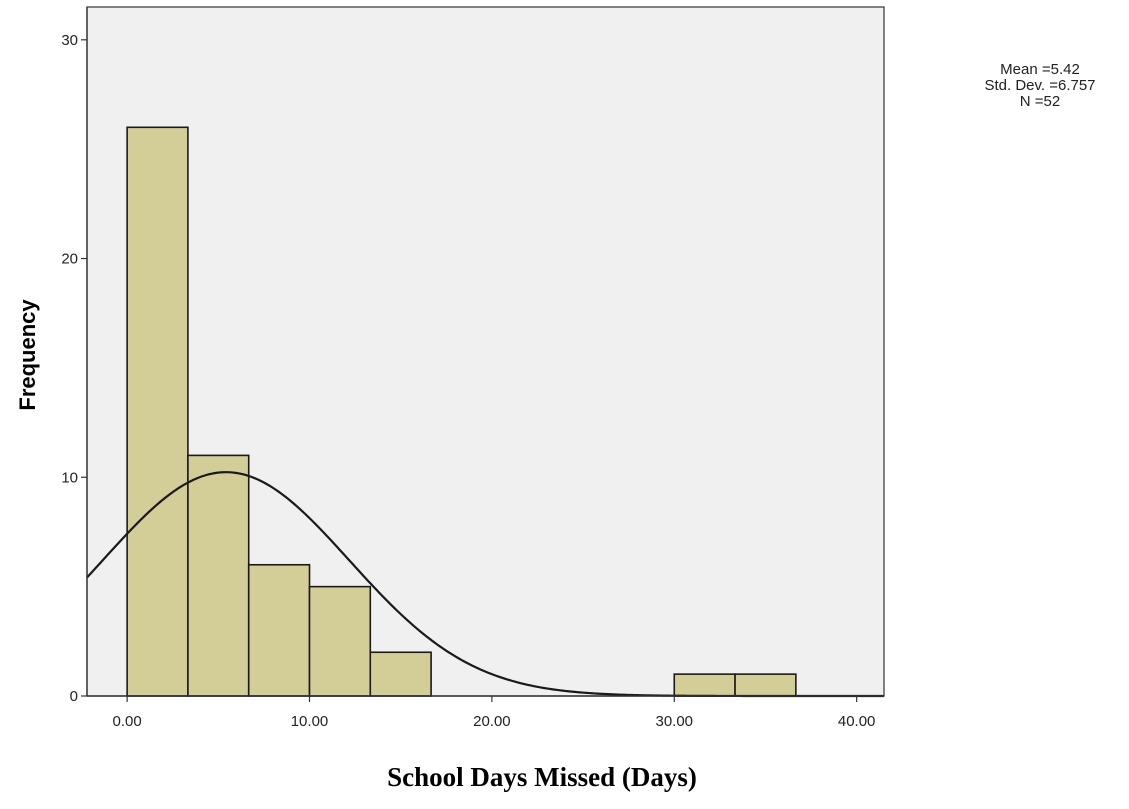 The image size is (1129, 809). What do you see at coordinates (74, 368) in the screenshot?
I see `y-axis-ticks: 0 10 20 30` at bounding box center [74, 368].